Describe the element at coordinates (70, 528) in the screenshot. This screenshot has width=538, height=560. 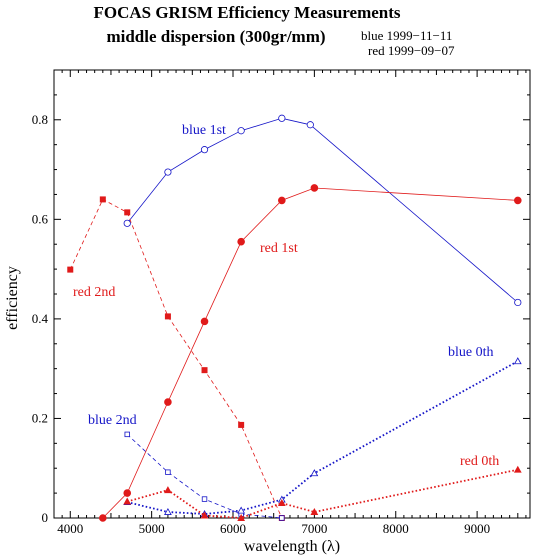
I see `x-tick-label: 4000` at that location.